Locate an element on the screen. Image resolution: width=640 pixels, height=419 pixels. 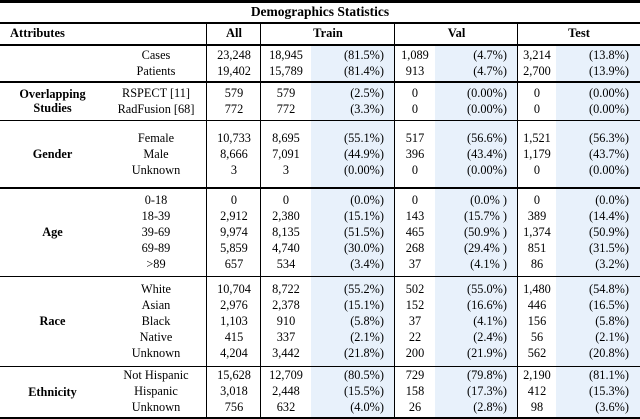
row-label: RadFusion [68] is located at coordinates (156, 108).